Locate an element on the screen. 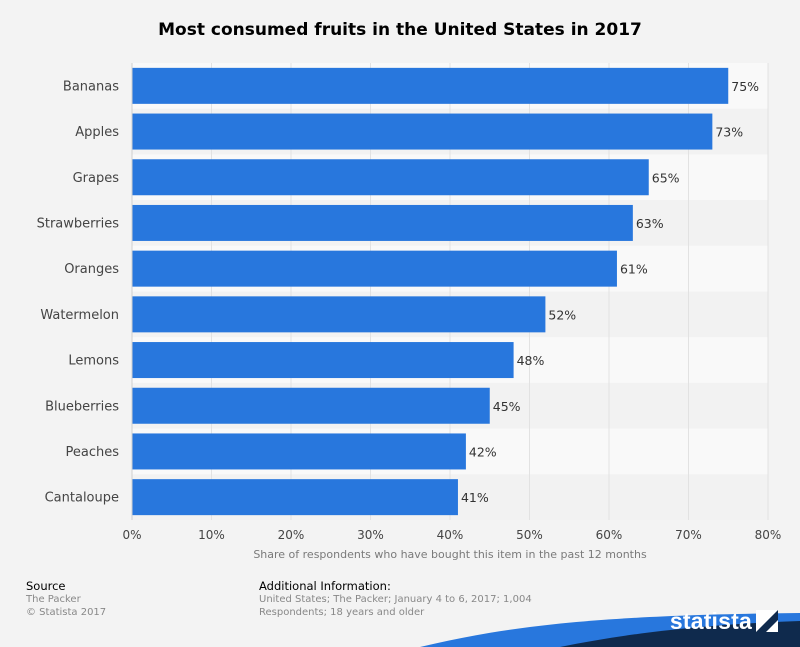 The image size is (800, 647). additional-info-line: Respondents; 18 years and older is located at coordinates (342, 612).